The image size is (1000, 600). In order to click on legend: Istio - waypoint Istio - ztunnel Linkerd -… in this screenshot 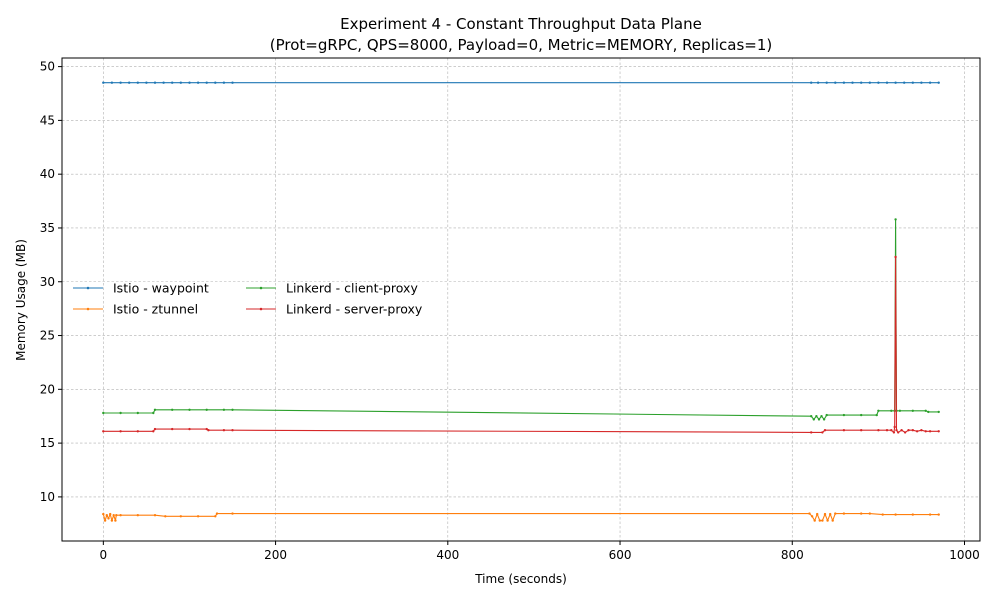, I will do `click(248, 299)`.